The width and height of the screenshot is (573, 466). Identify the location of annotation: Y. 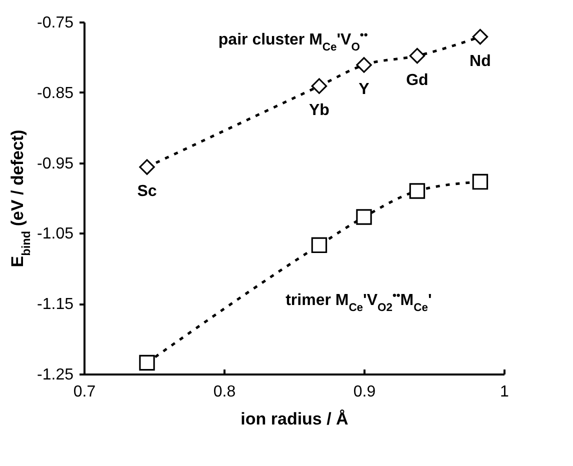
(364, 89).